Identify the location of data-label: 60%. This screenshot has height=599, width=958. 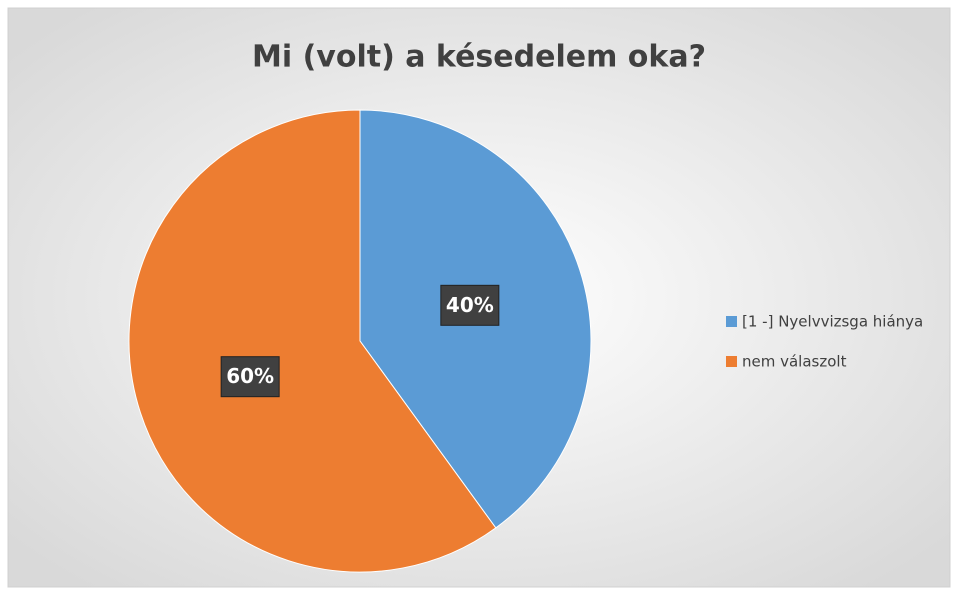
(250, 376).